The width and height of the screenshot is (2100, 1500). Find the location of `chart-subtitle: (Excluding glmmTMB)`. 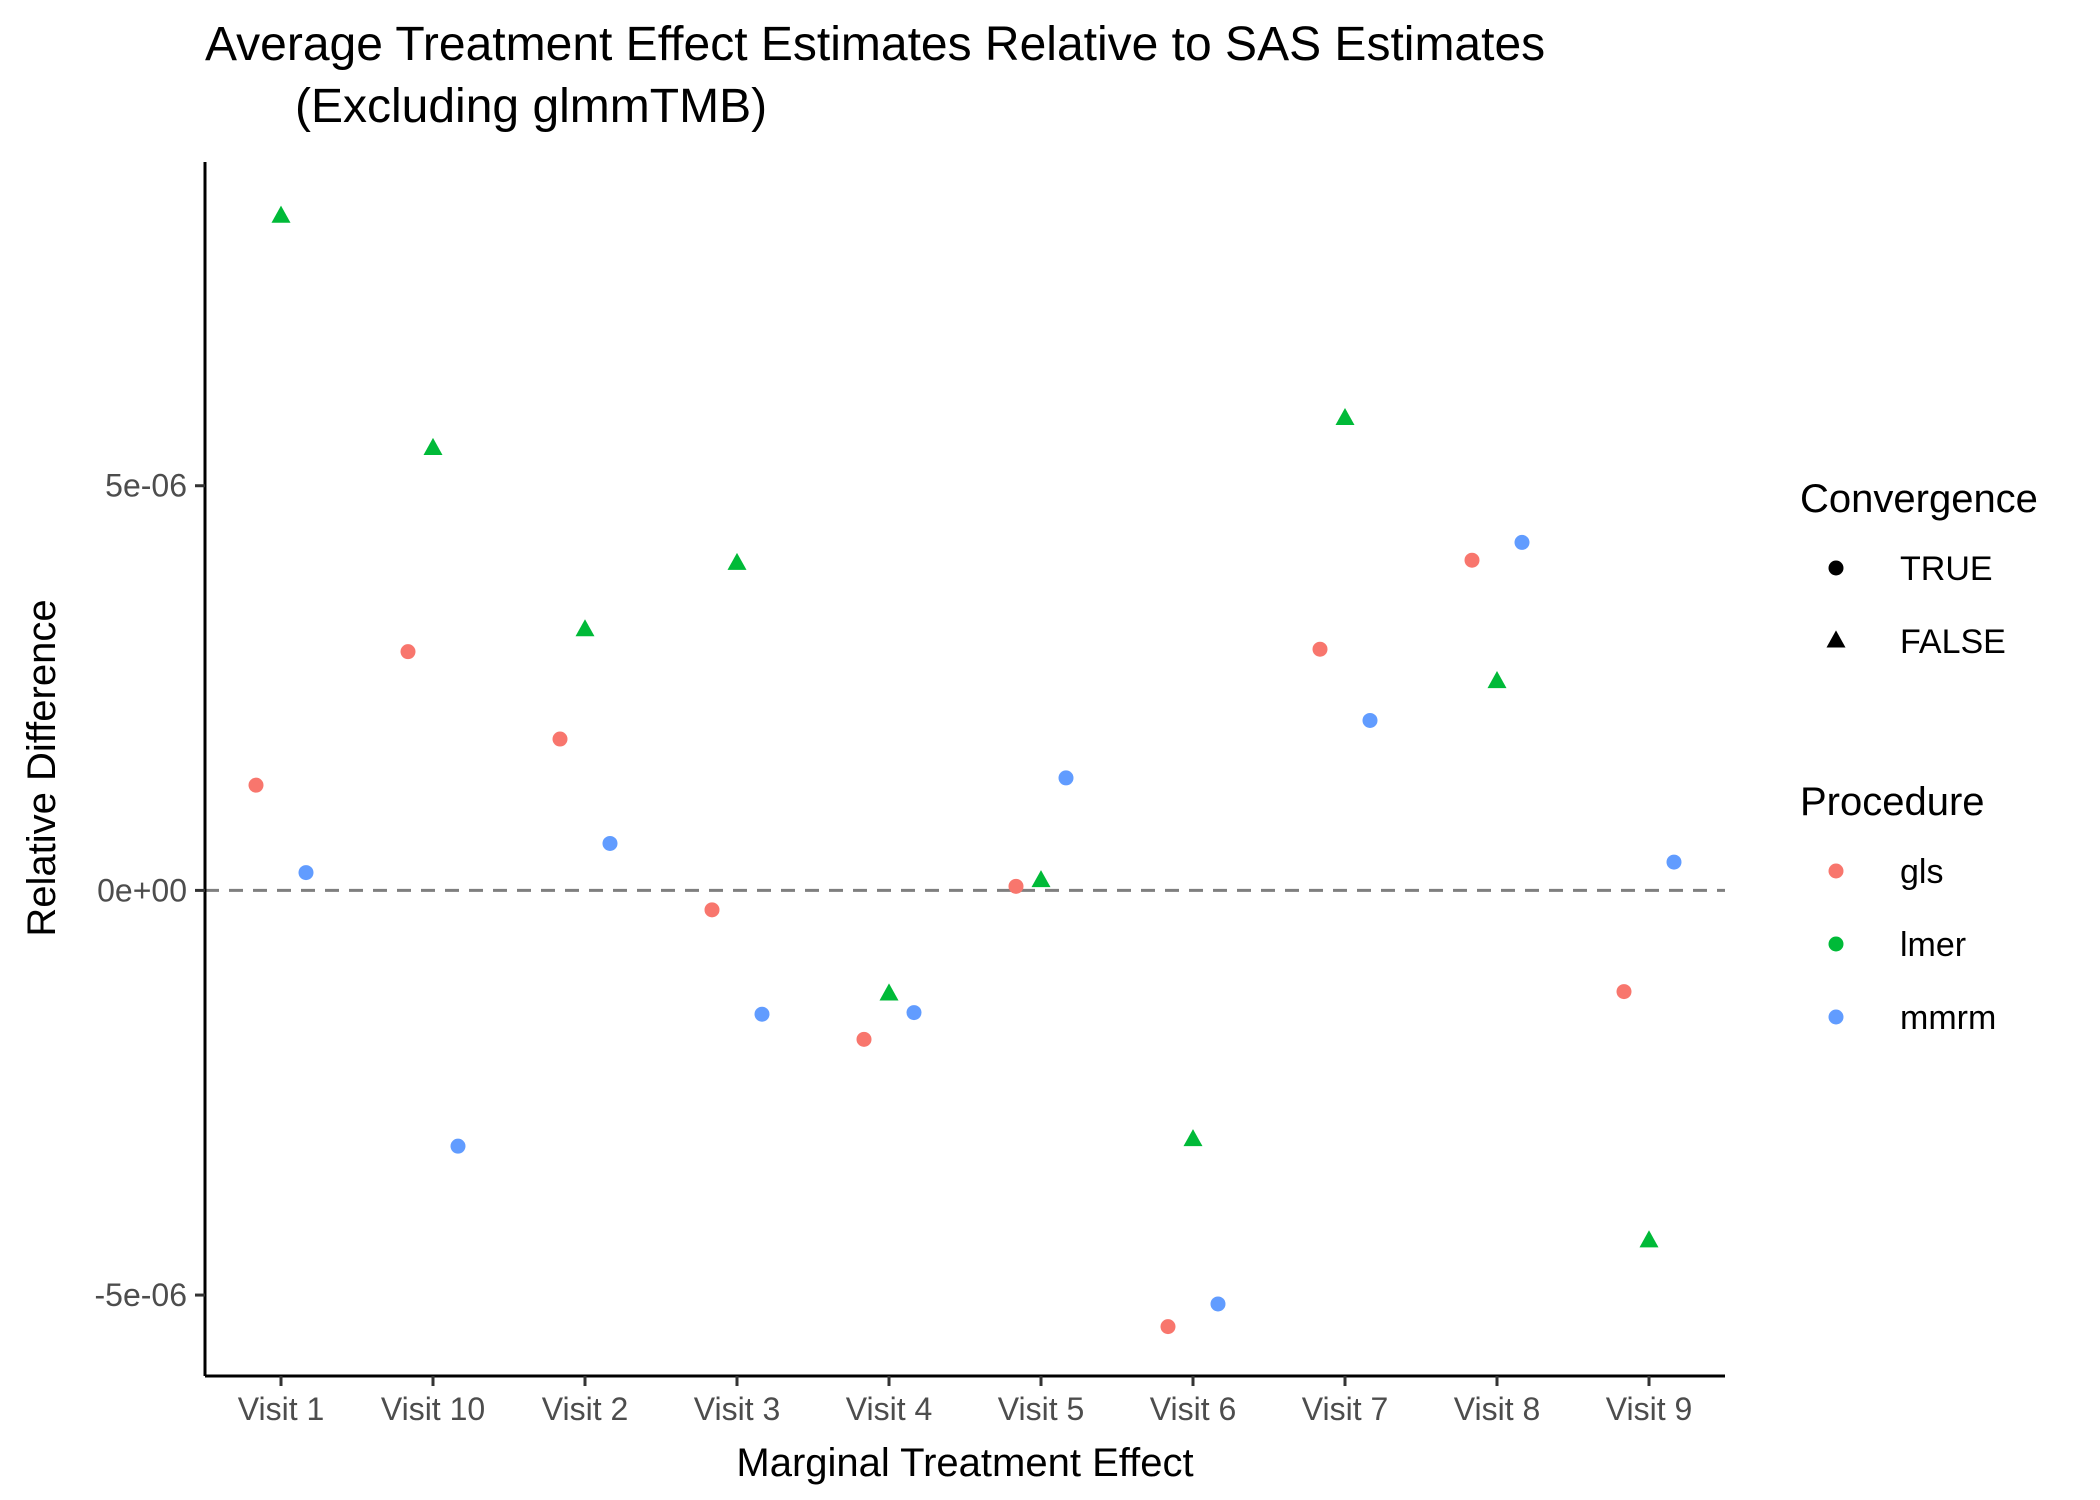

chart-subtitle: (Excluding glmmTMB) is located at coordinates (531, 106).